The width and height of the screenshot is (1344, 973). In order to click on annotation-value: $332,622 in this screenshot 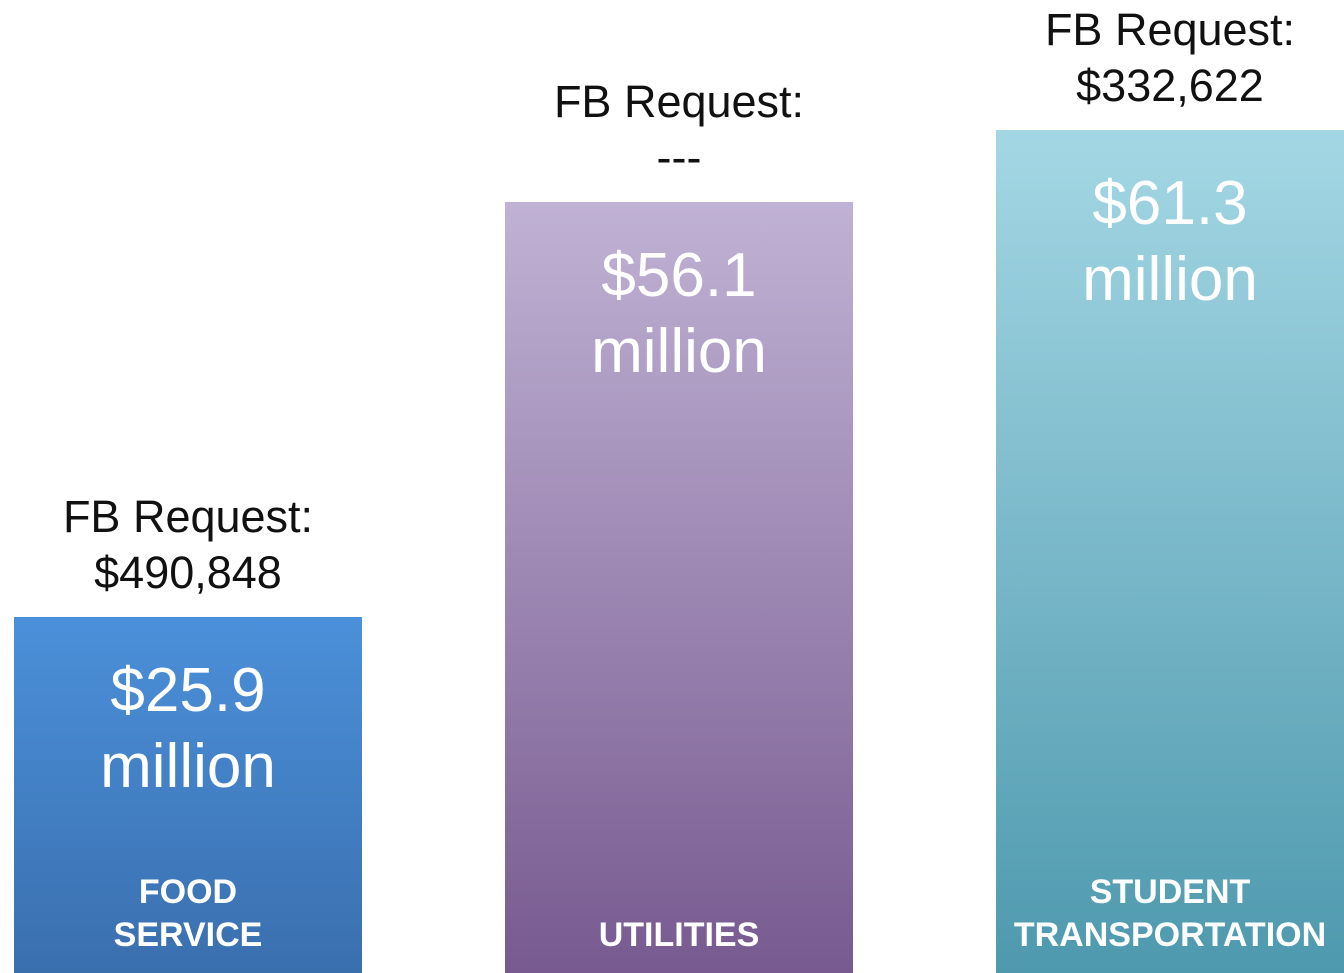, I will do `click(1170, 85)`.